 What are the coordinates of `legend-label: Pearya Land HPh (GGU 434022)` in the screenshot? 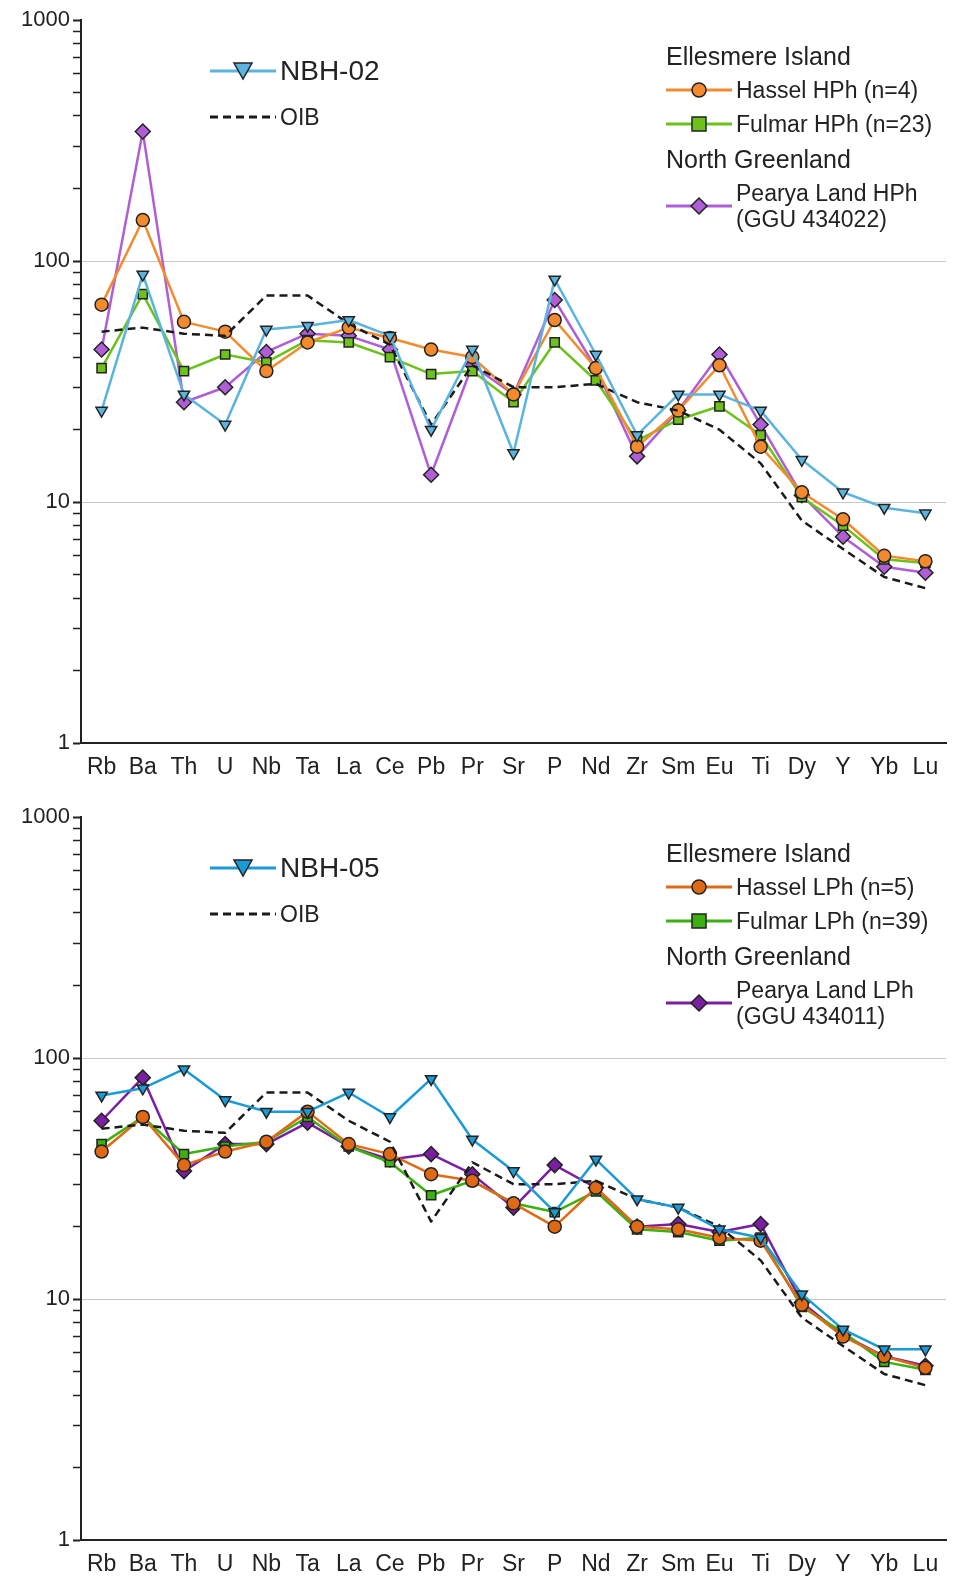 It's located at (827, 206).